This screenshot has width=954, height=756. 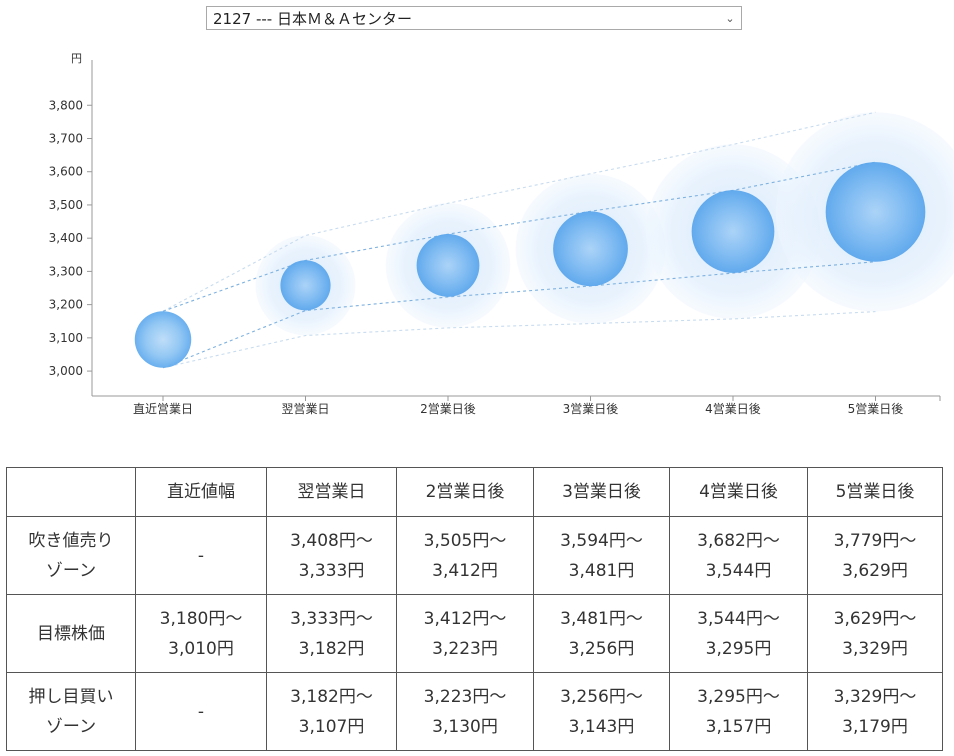 I want to click on table-header-row: 直近値幅 翌営業日 2営業日後 3営業日後 4営業日後 5営業日後, so click(x=474, y=492).